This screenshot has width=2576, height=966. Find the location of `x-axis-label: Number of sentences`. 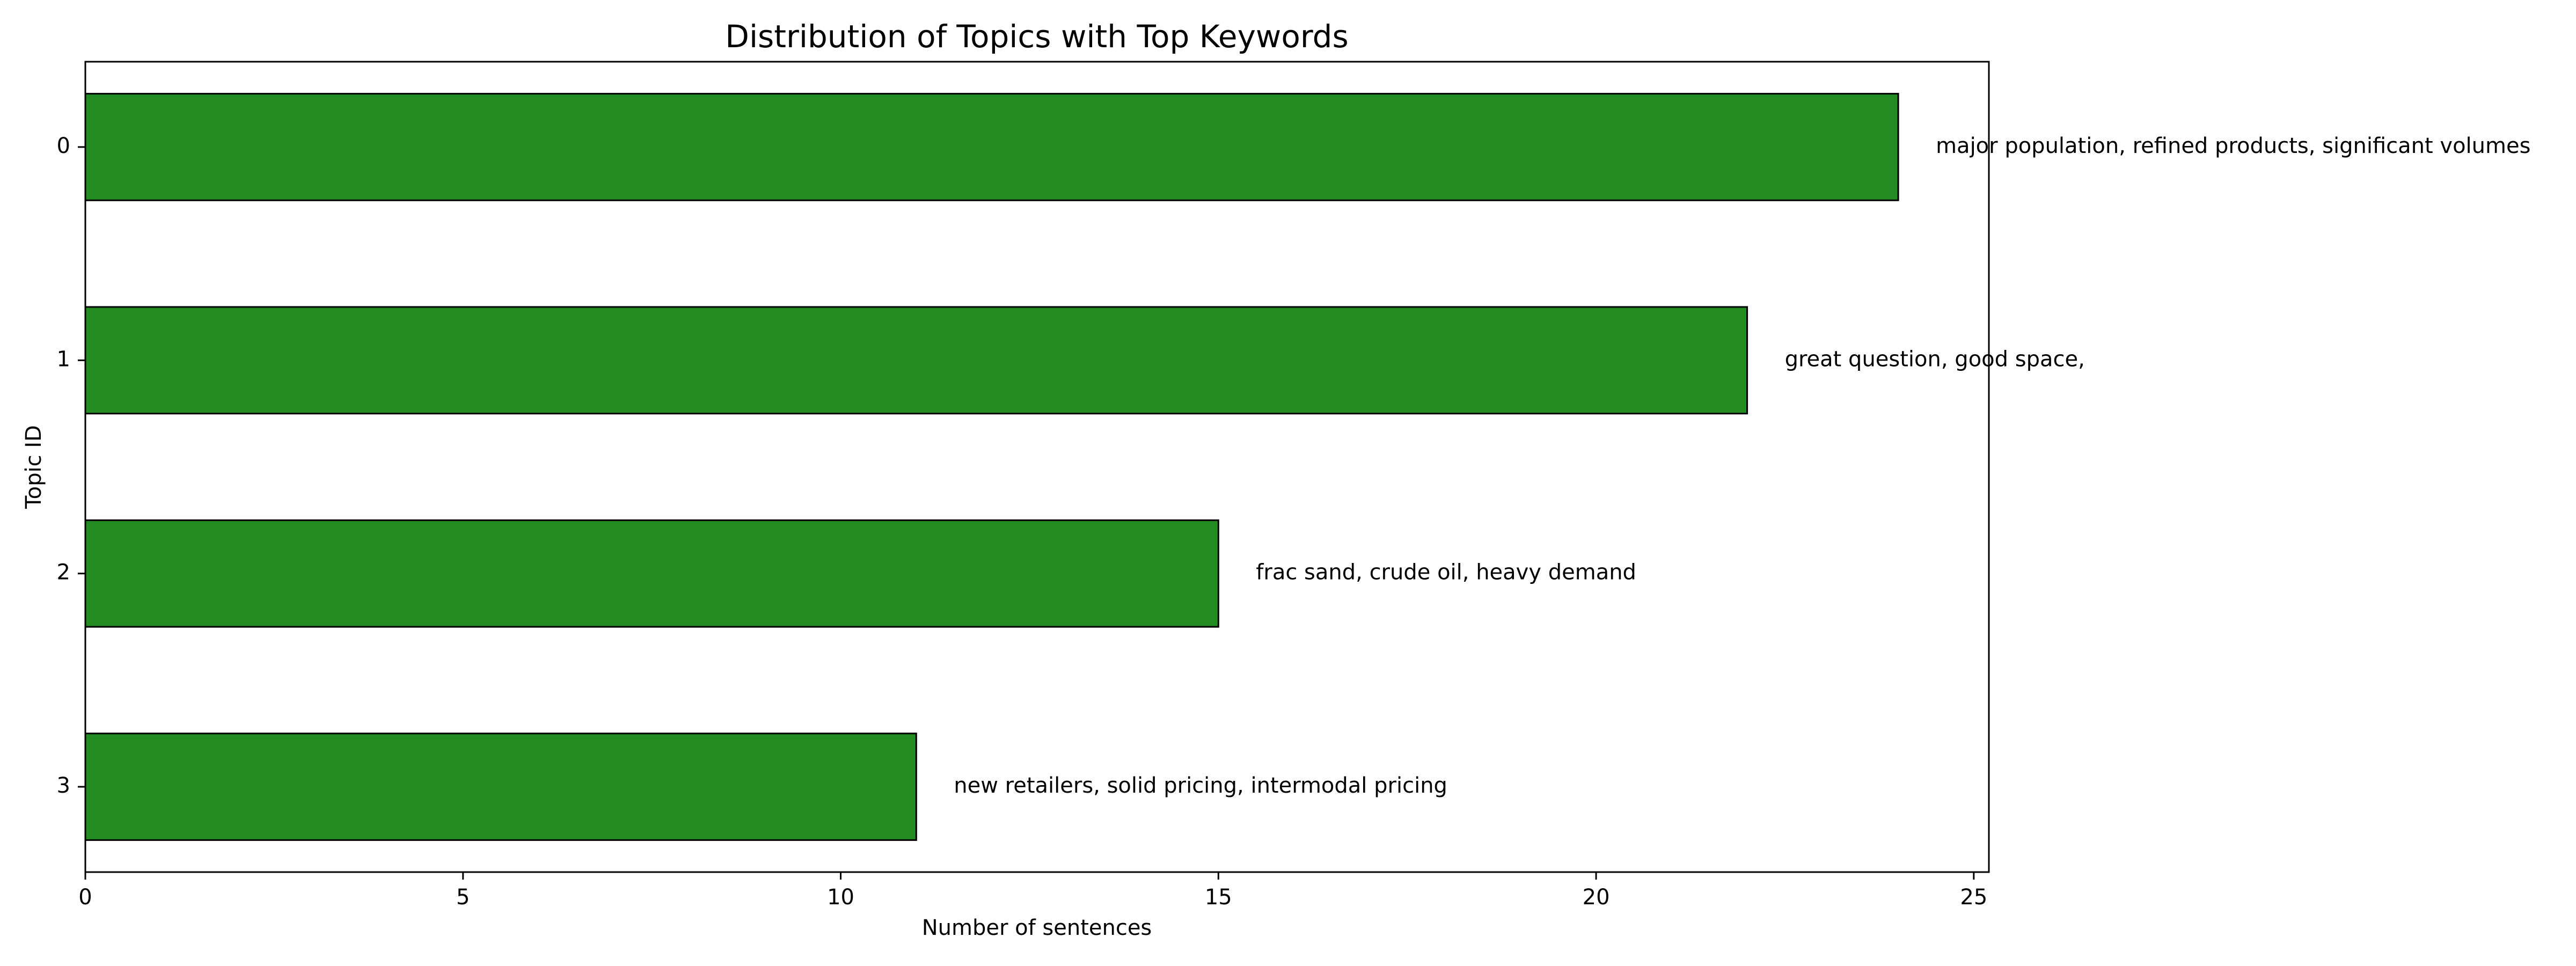

x-axis-label: Number of sentences is located at coordinates (1037, 928).